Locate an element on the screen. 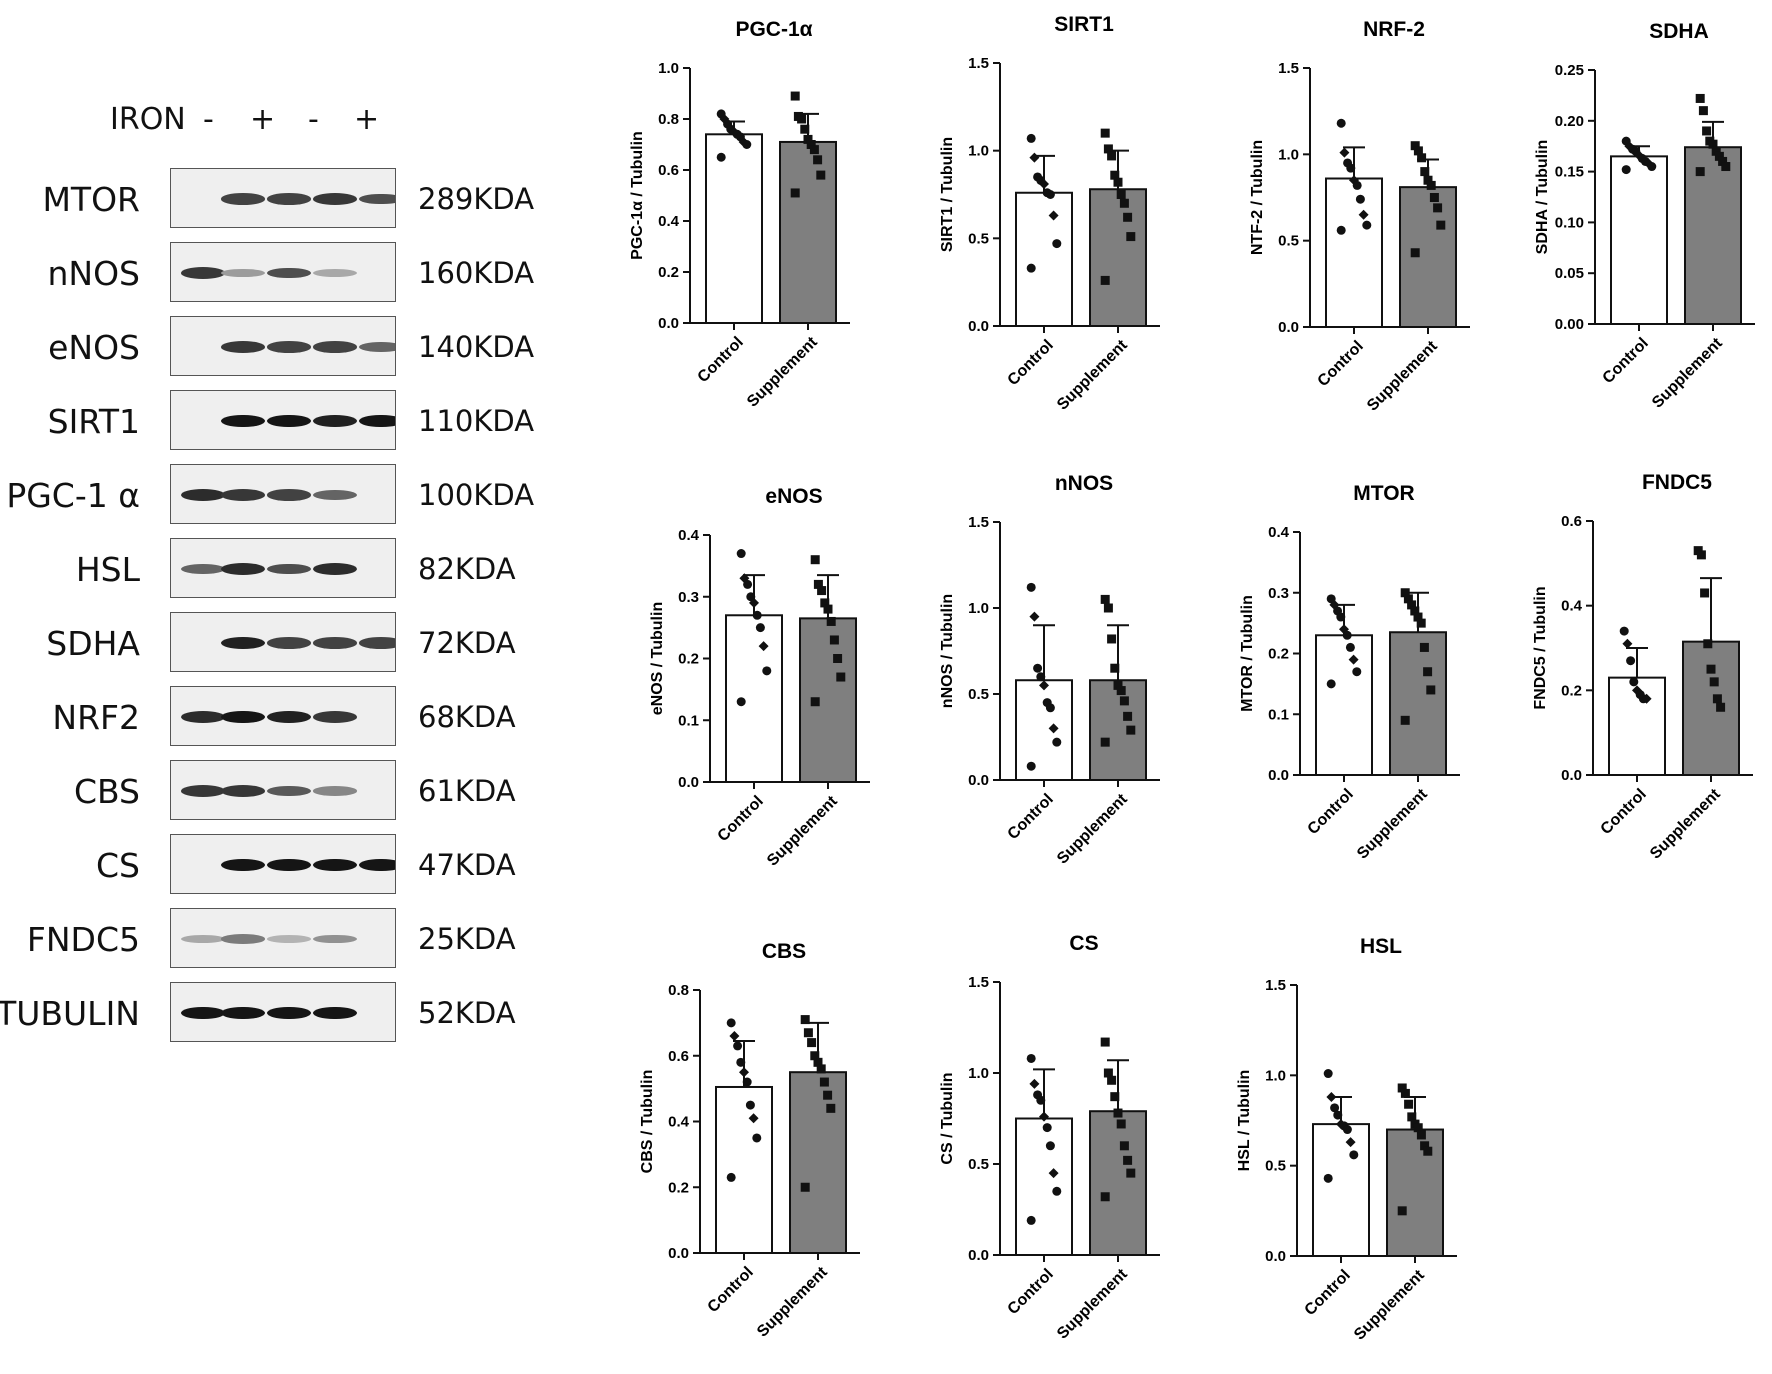 Image resolution: width=1772 pixels, height=1374 pixels. chart-title: CBS is located at coordinates (784, 951).